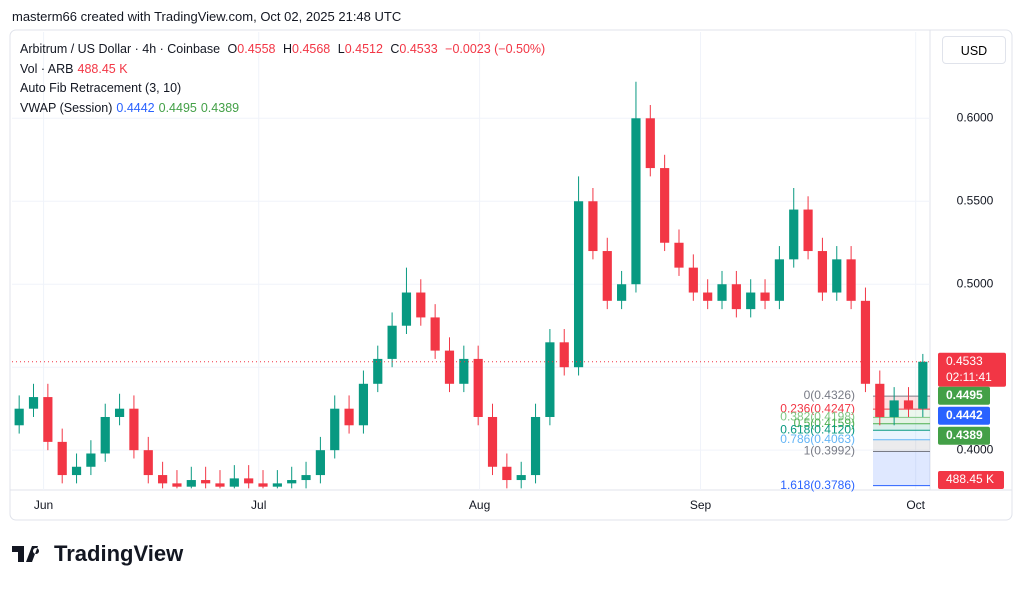 Image resolution: width=1024 pixels, height=590 pixels. I want to click on countdown: 02:11:41, so click(969, 377).